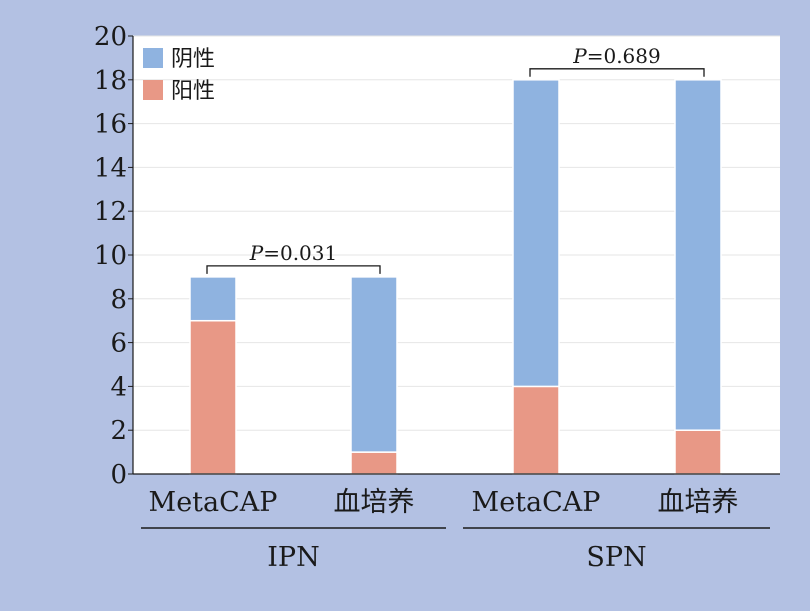  I want to click on y-tick-label: 6, so click(118, 344).